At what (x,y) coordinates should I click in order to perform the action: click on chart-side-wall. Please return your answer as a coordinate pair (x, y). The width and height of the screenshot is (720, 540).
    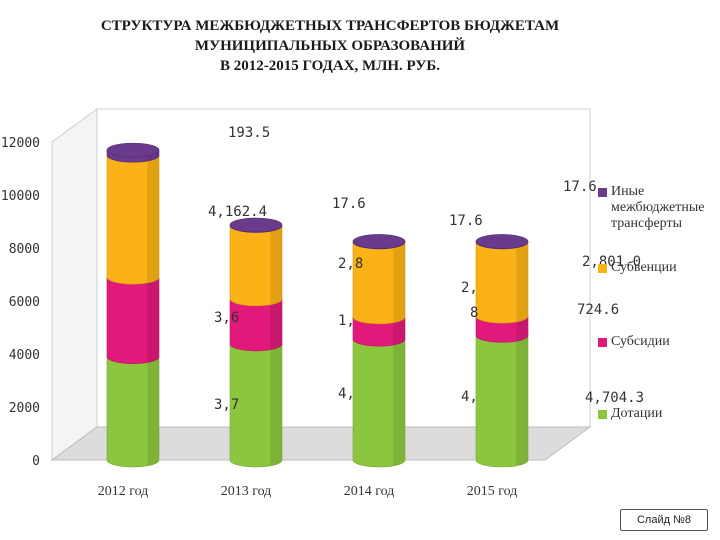
    Looking at the image, I should click on (74, 284).